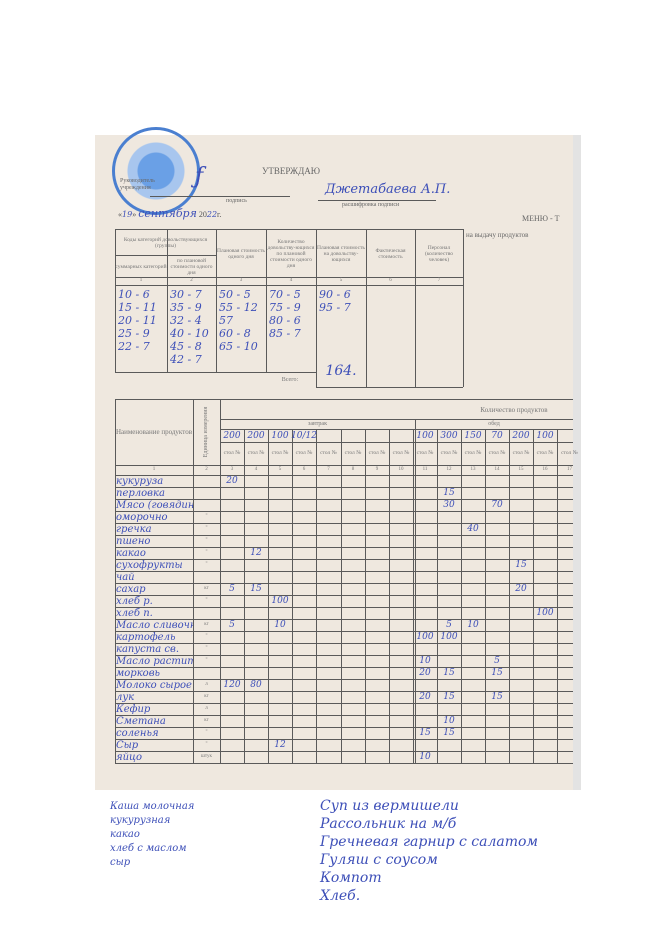 The height and width of the screenshot is (950, 672). I want to click on portion-count: 10/12, so click(304, 435).